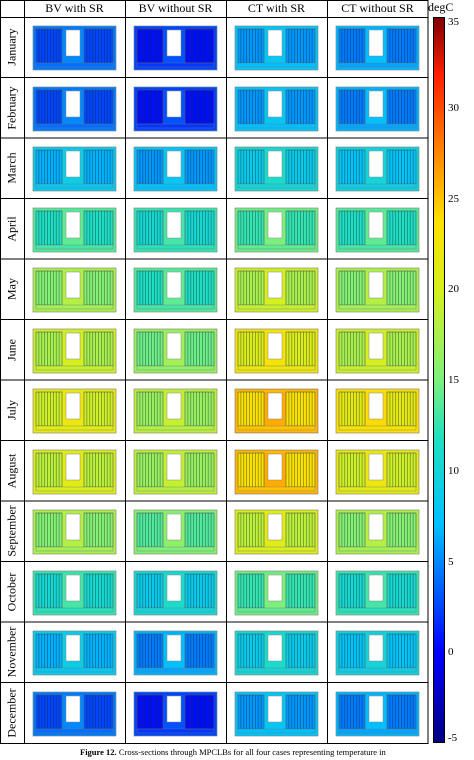  What do you see at coordinates (451, 561) in the screenshot?
I see `colorbar-tick: 5` at bounding box center [451, 561].